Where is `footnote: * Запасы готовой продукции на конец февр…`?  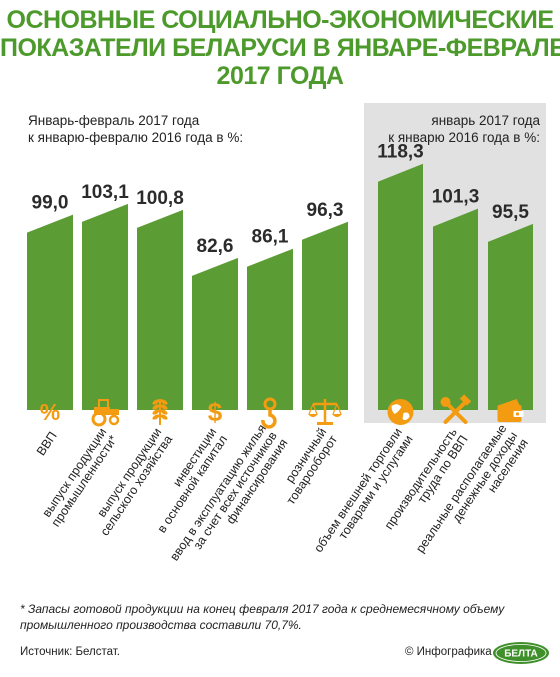 footnote: * Запасы готовой продукции на конец февр… is located at coordinates (280, 617).